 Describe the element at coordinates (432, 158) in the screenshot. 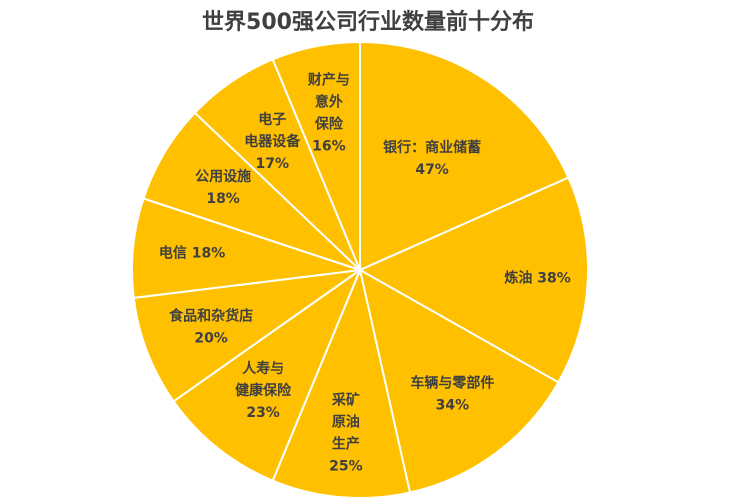

I see `slice-label-1: 银行：商业储蓄 47%` at that location.